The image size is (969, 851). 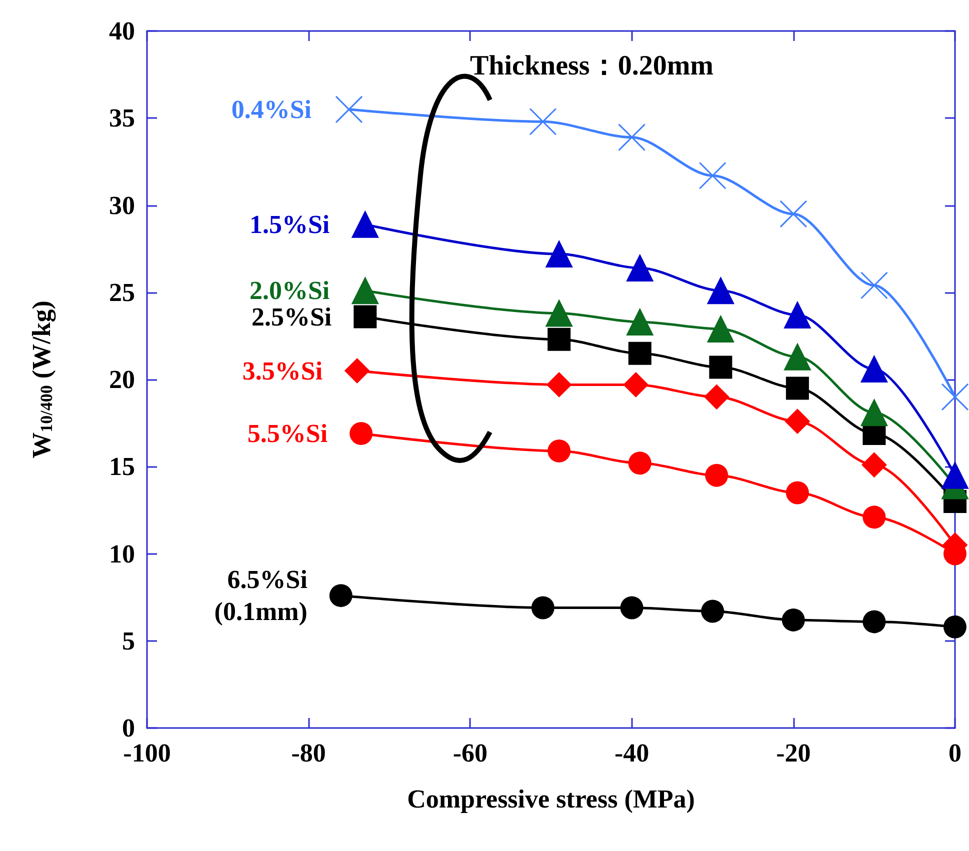 What do you see at coordinates (470, 753) in the screenshot?
I see `x-tick-label: -60` at bounding box center [470, 753].